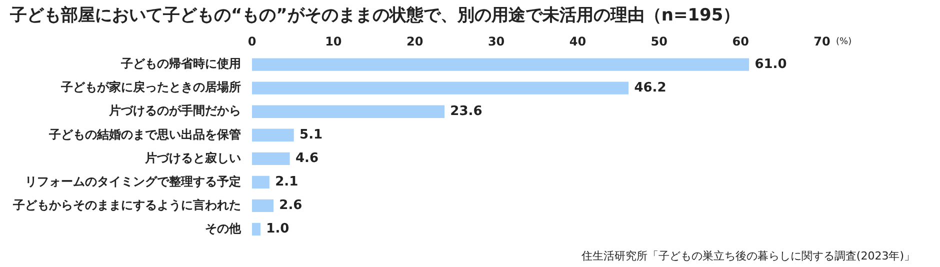 The height and width of the screenshot is (267, 940). What do you see at coordinates (496, 41) in the screenshot?
I see `x-tick-label: 30` at bounding box center [496, 41].